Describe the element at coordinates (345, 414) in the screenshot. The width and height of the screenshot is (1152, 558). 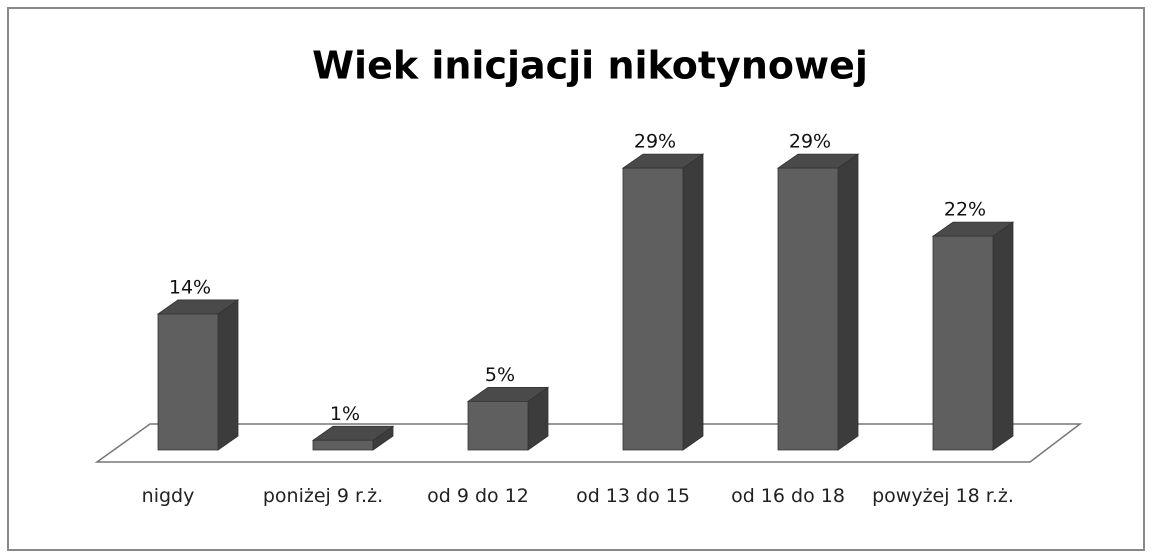
I see `value-label: 1%` at that location.